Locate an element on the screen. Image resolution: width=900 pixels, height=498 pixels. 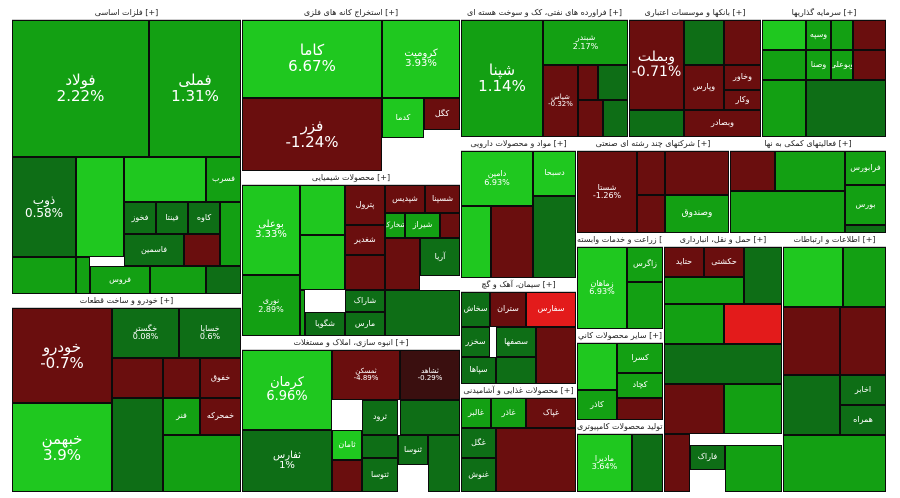
stock-tile: نوری 2.89% is located at coordinates (271, 305).